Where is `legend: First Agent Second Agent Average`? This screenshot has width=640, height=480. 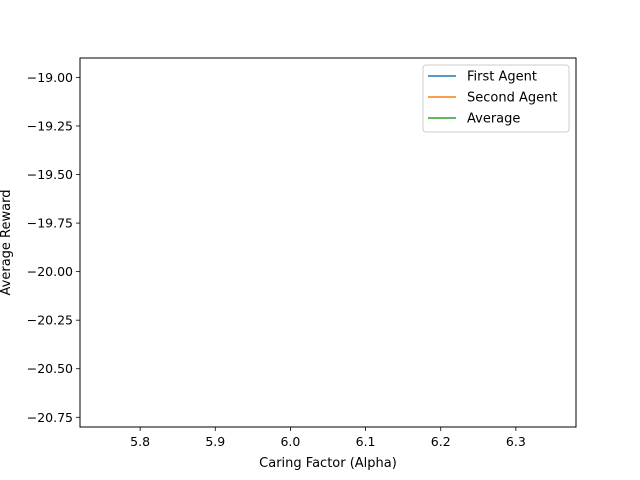
legend: First Agent Second Agent Average is located at coordinates (496, 98).